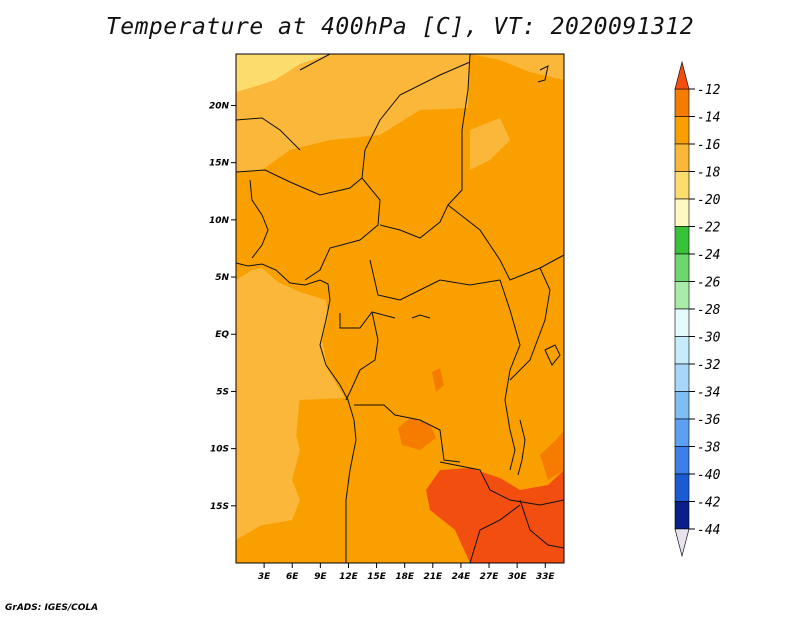  What do you see at coordinates (219, 221) in the screenshot?
I see `y-tick-label: 10N` at bounding box center [219, 221].